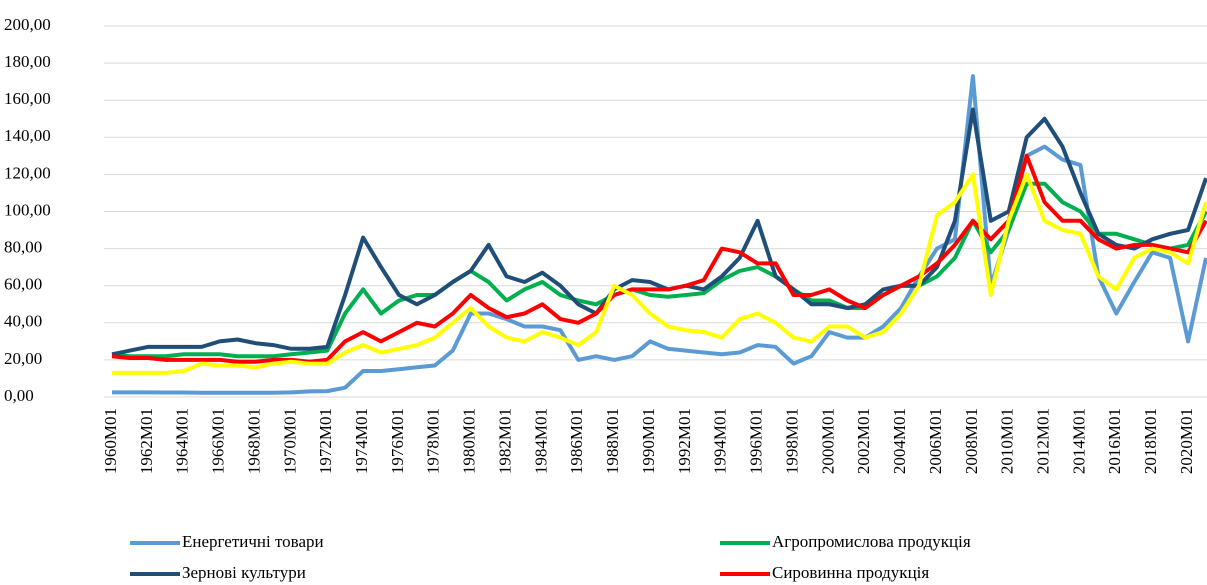 The width and height of the screenshot is (1207, 585). I want to click on x-tick-label: 1978M01, so click(433, 441).